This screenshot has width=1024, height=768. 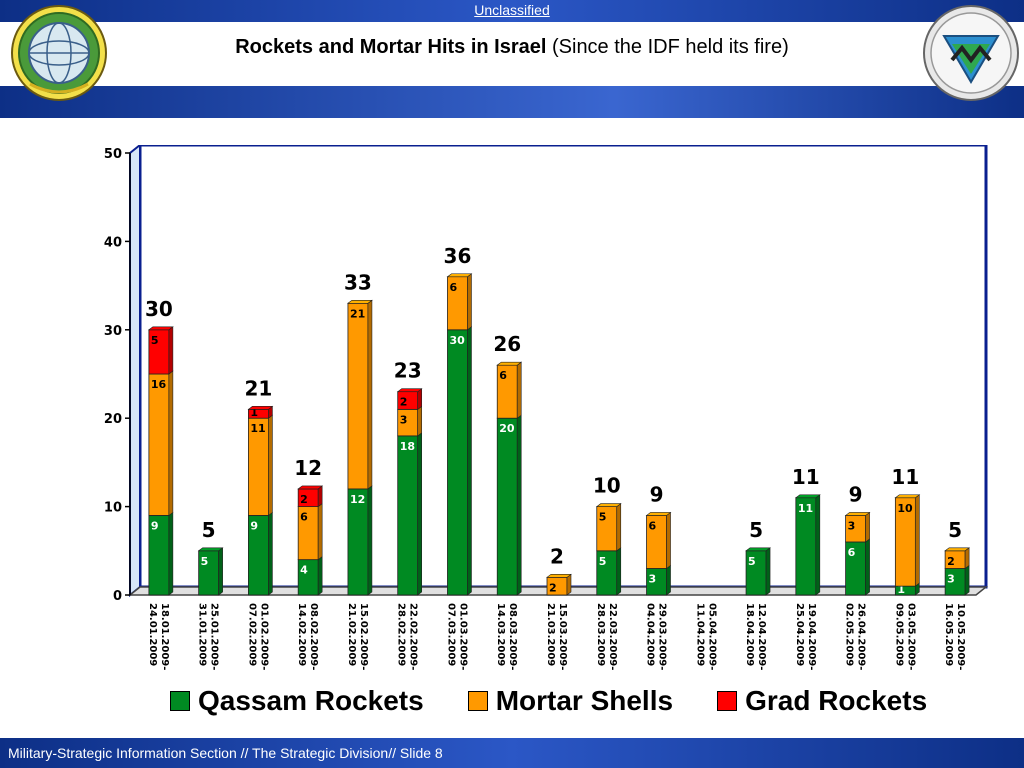 What do you see at coordinates (606, 636) in the screenshot?
I see `x-tick-label: 22.03.2009-28.03.2009` at bounding box center [606, 636].